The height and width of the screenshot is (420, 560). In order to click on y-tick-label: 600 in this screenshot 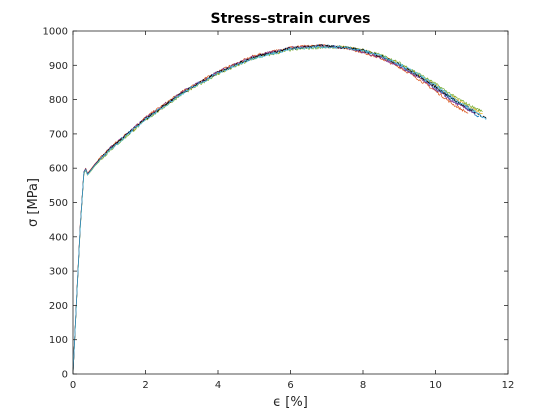, I will do `click(58, 169)`.